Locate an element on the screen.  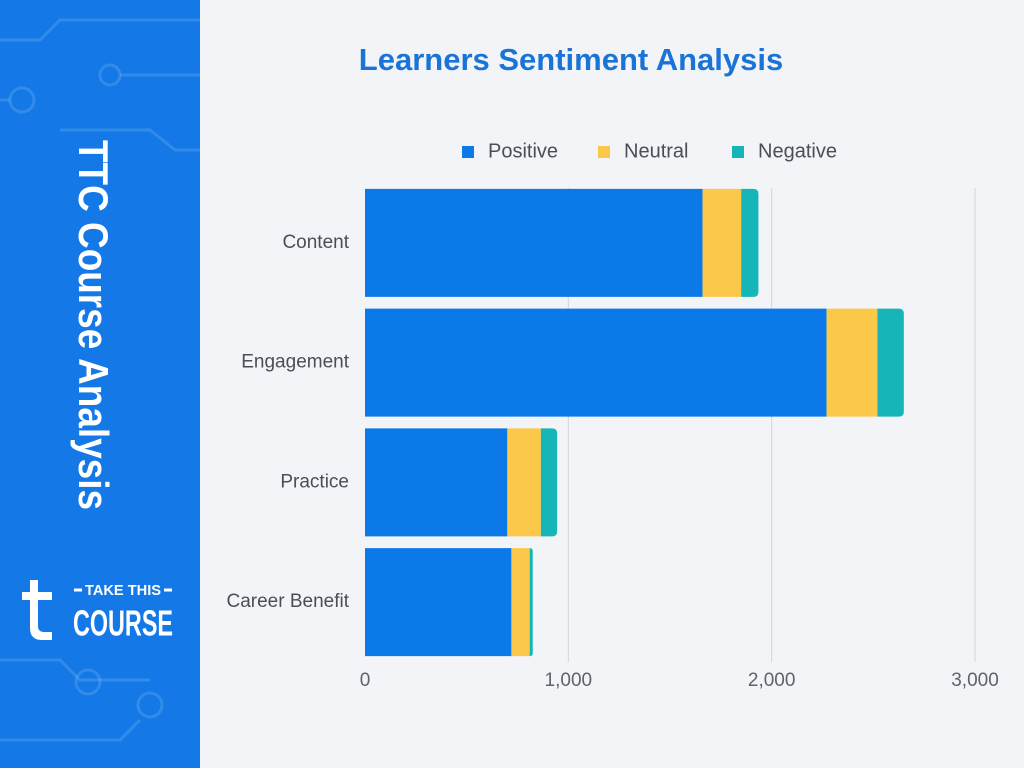
legend-label: Positive is located at coordinates (523, 151).